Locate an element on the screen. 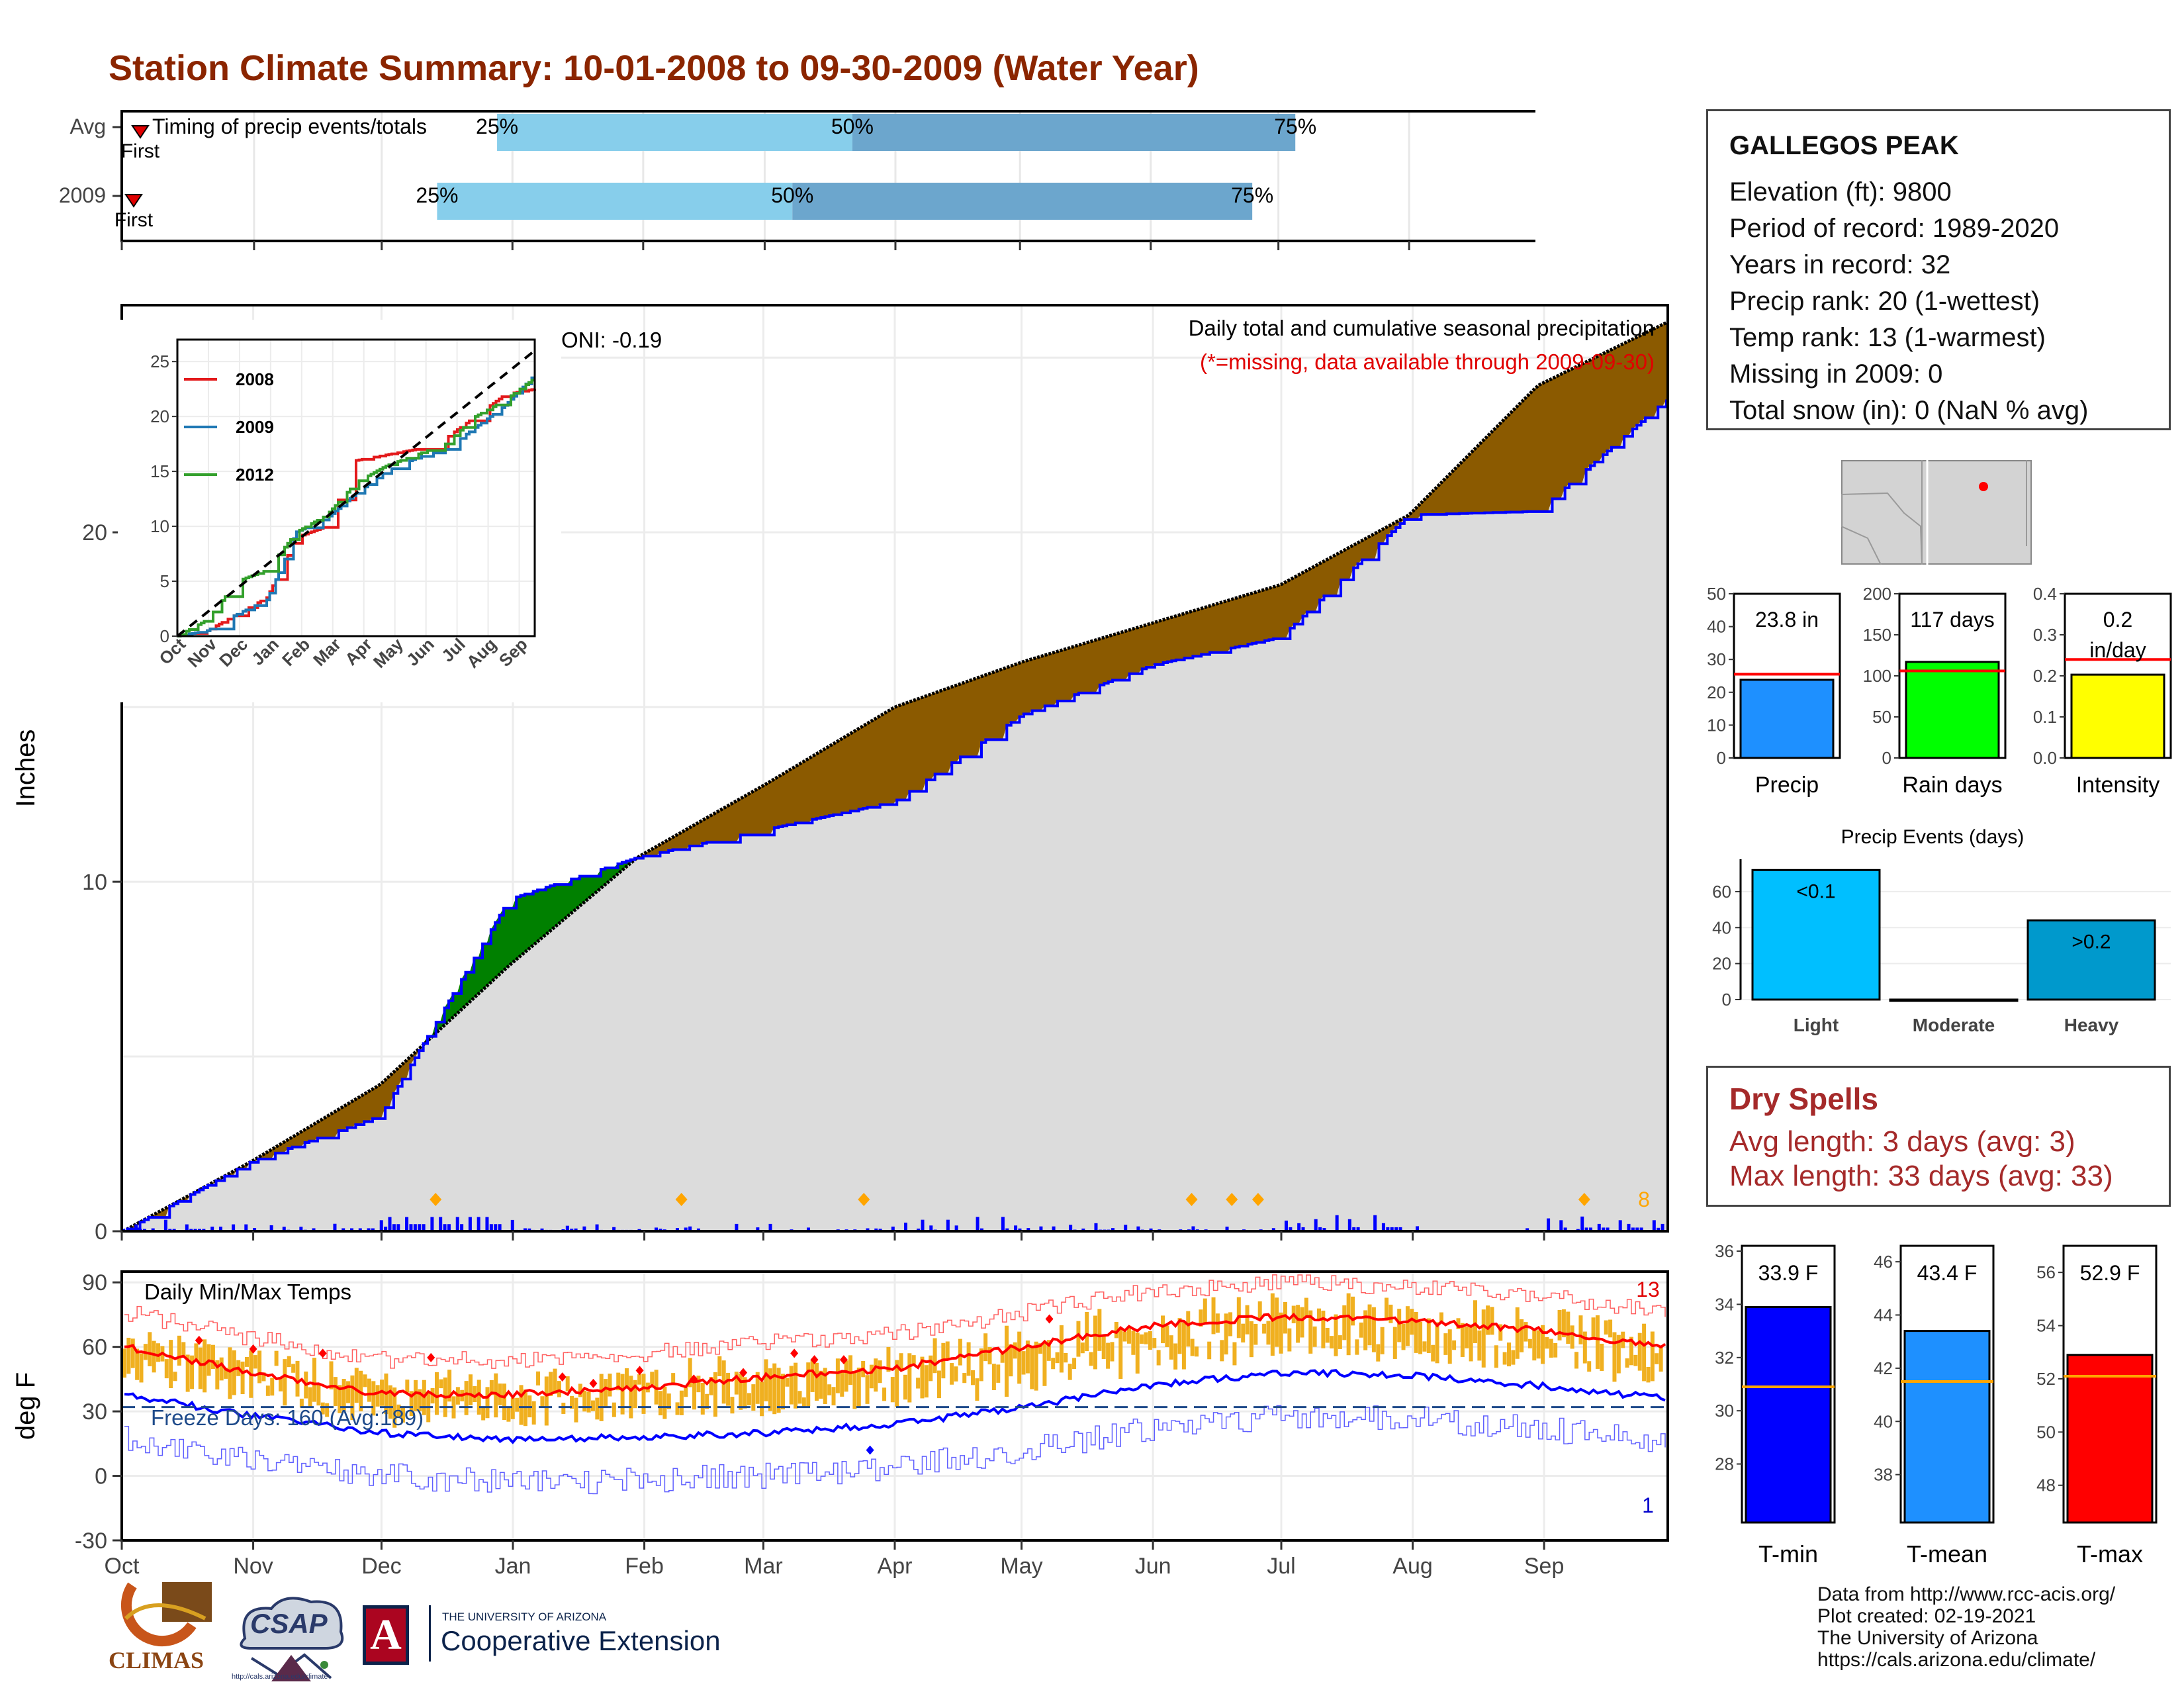  summary-bar is located at coordinates (1952, 710).